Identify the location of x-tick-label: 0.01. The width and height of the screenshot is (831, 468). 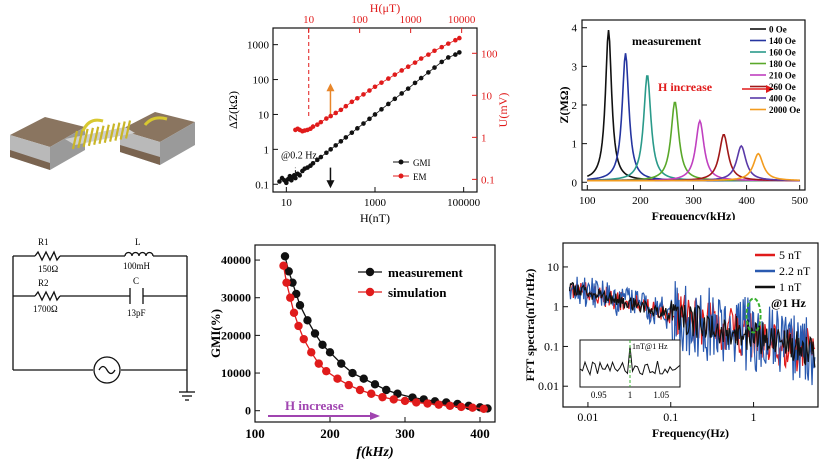
(587, 417).